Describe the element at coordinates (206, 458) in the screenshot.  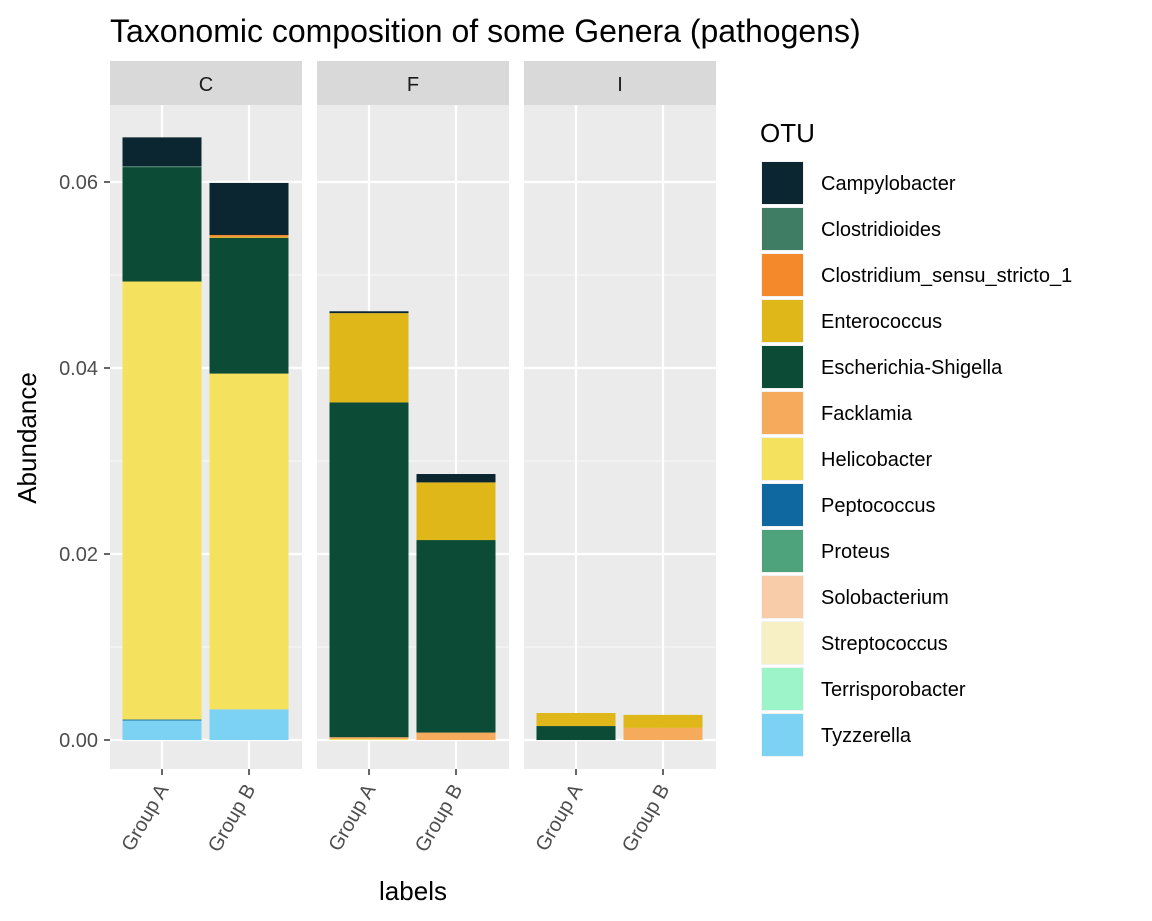
I see `facet-panel-c: C Group A Group B` at that location.